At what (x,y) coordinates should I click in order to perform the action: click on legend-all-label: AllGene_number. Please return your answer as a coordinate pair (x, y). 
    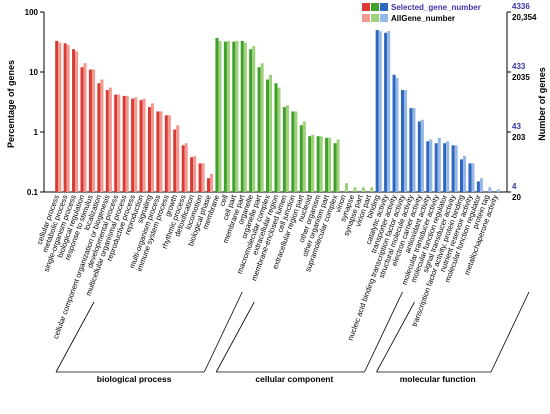
    Looking at the image, I should click on (423, 18).